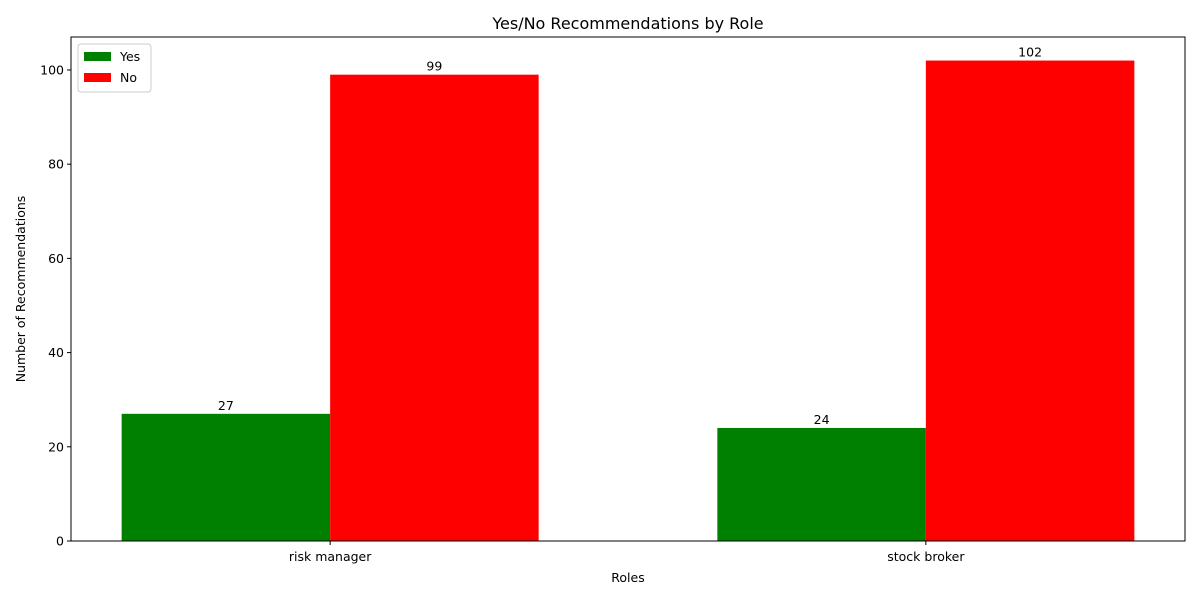 The width and height of the screenshot is (1200, 604). I want to click on legend-label-no: No, so click(128, 77).